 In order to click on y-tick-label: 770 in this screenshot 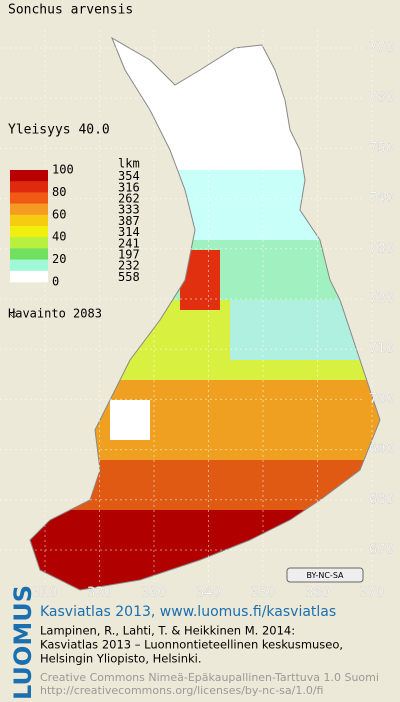, I will do `click(381, 48)`.